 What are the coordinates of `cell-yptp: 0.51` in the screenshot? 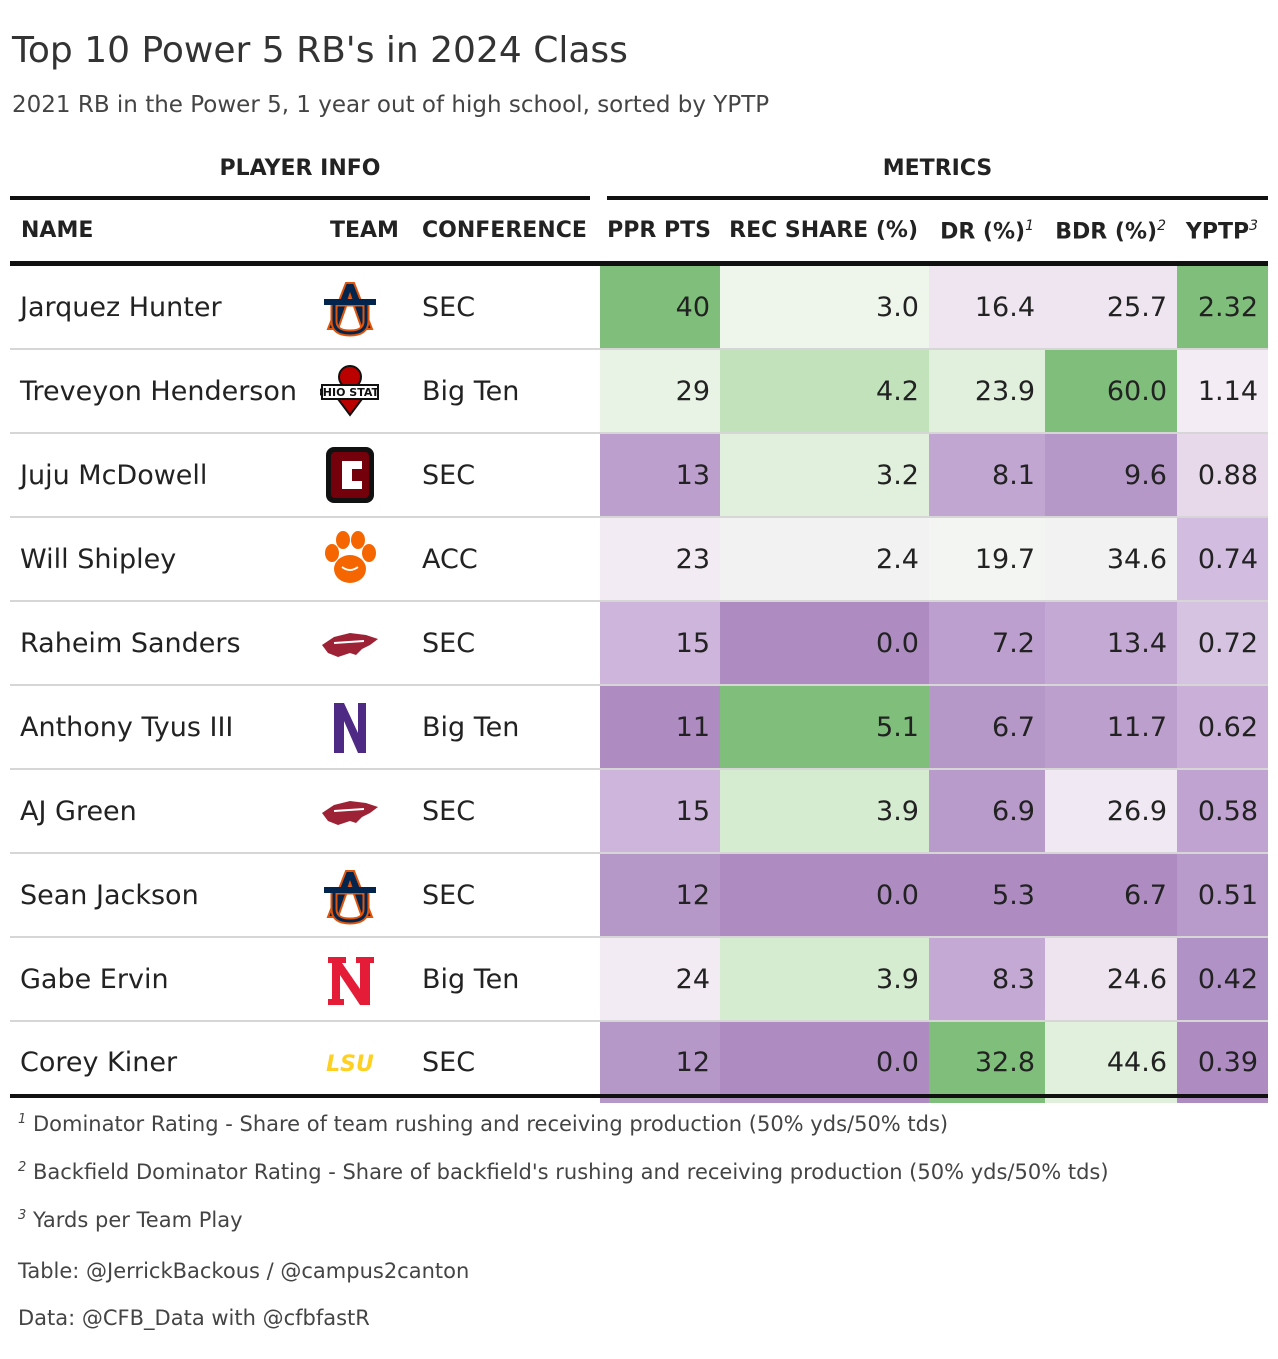 It's located at (1222, 895).